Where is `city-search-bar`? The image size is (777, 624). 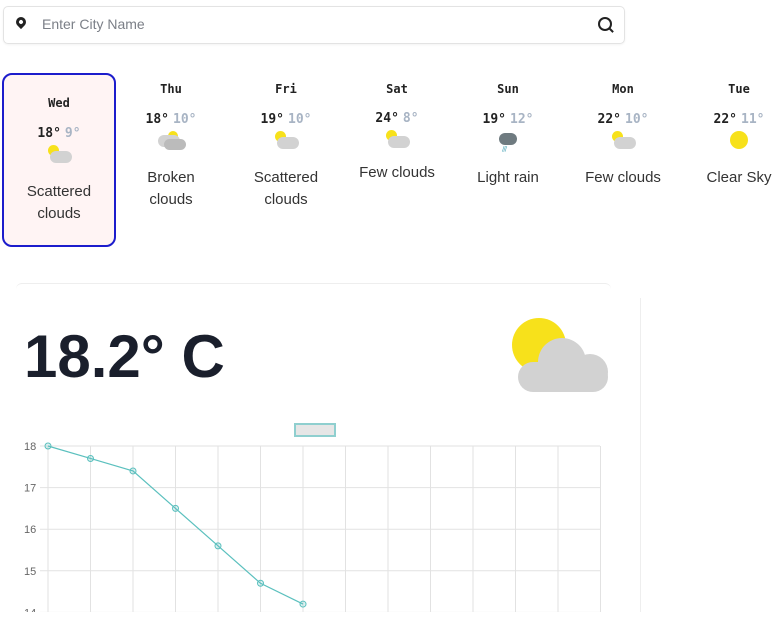 city-search-bar is located at coordinates (314, 25).